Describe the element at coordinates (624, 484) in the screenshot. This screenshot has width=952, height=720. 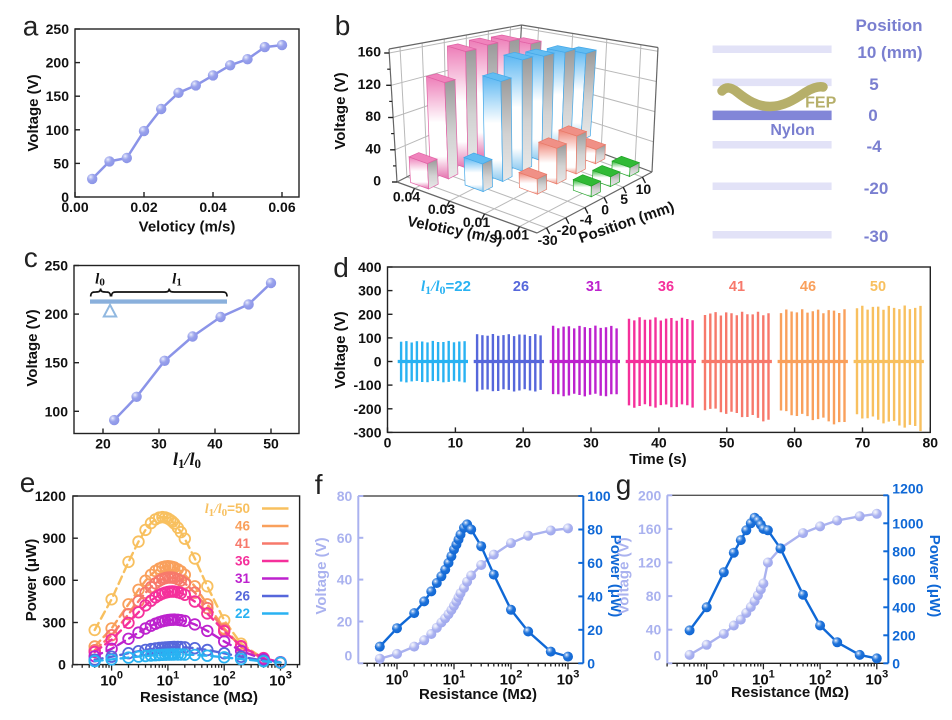
I see `svg-text: g` at that location.